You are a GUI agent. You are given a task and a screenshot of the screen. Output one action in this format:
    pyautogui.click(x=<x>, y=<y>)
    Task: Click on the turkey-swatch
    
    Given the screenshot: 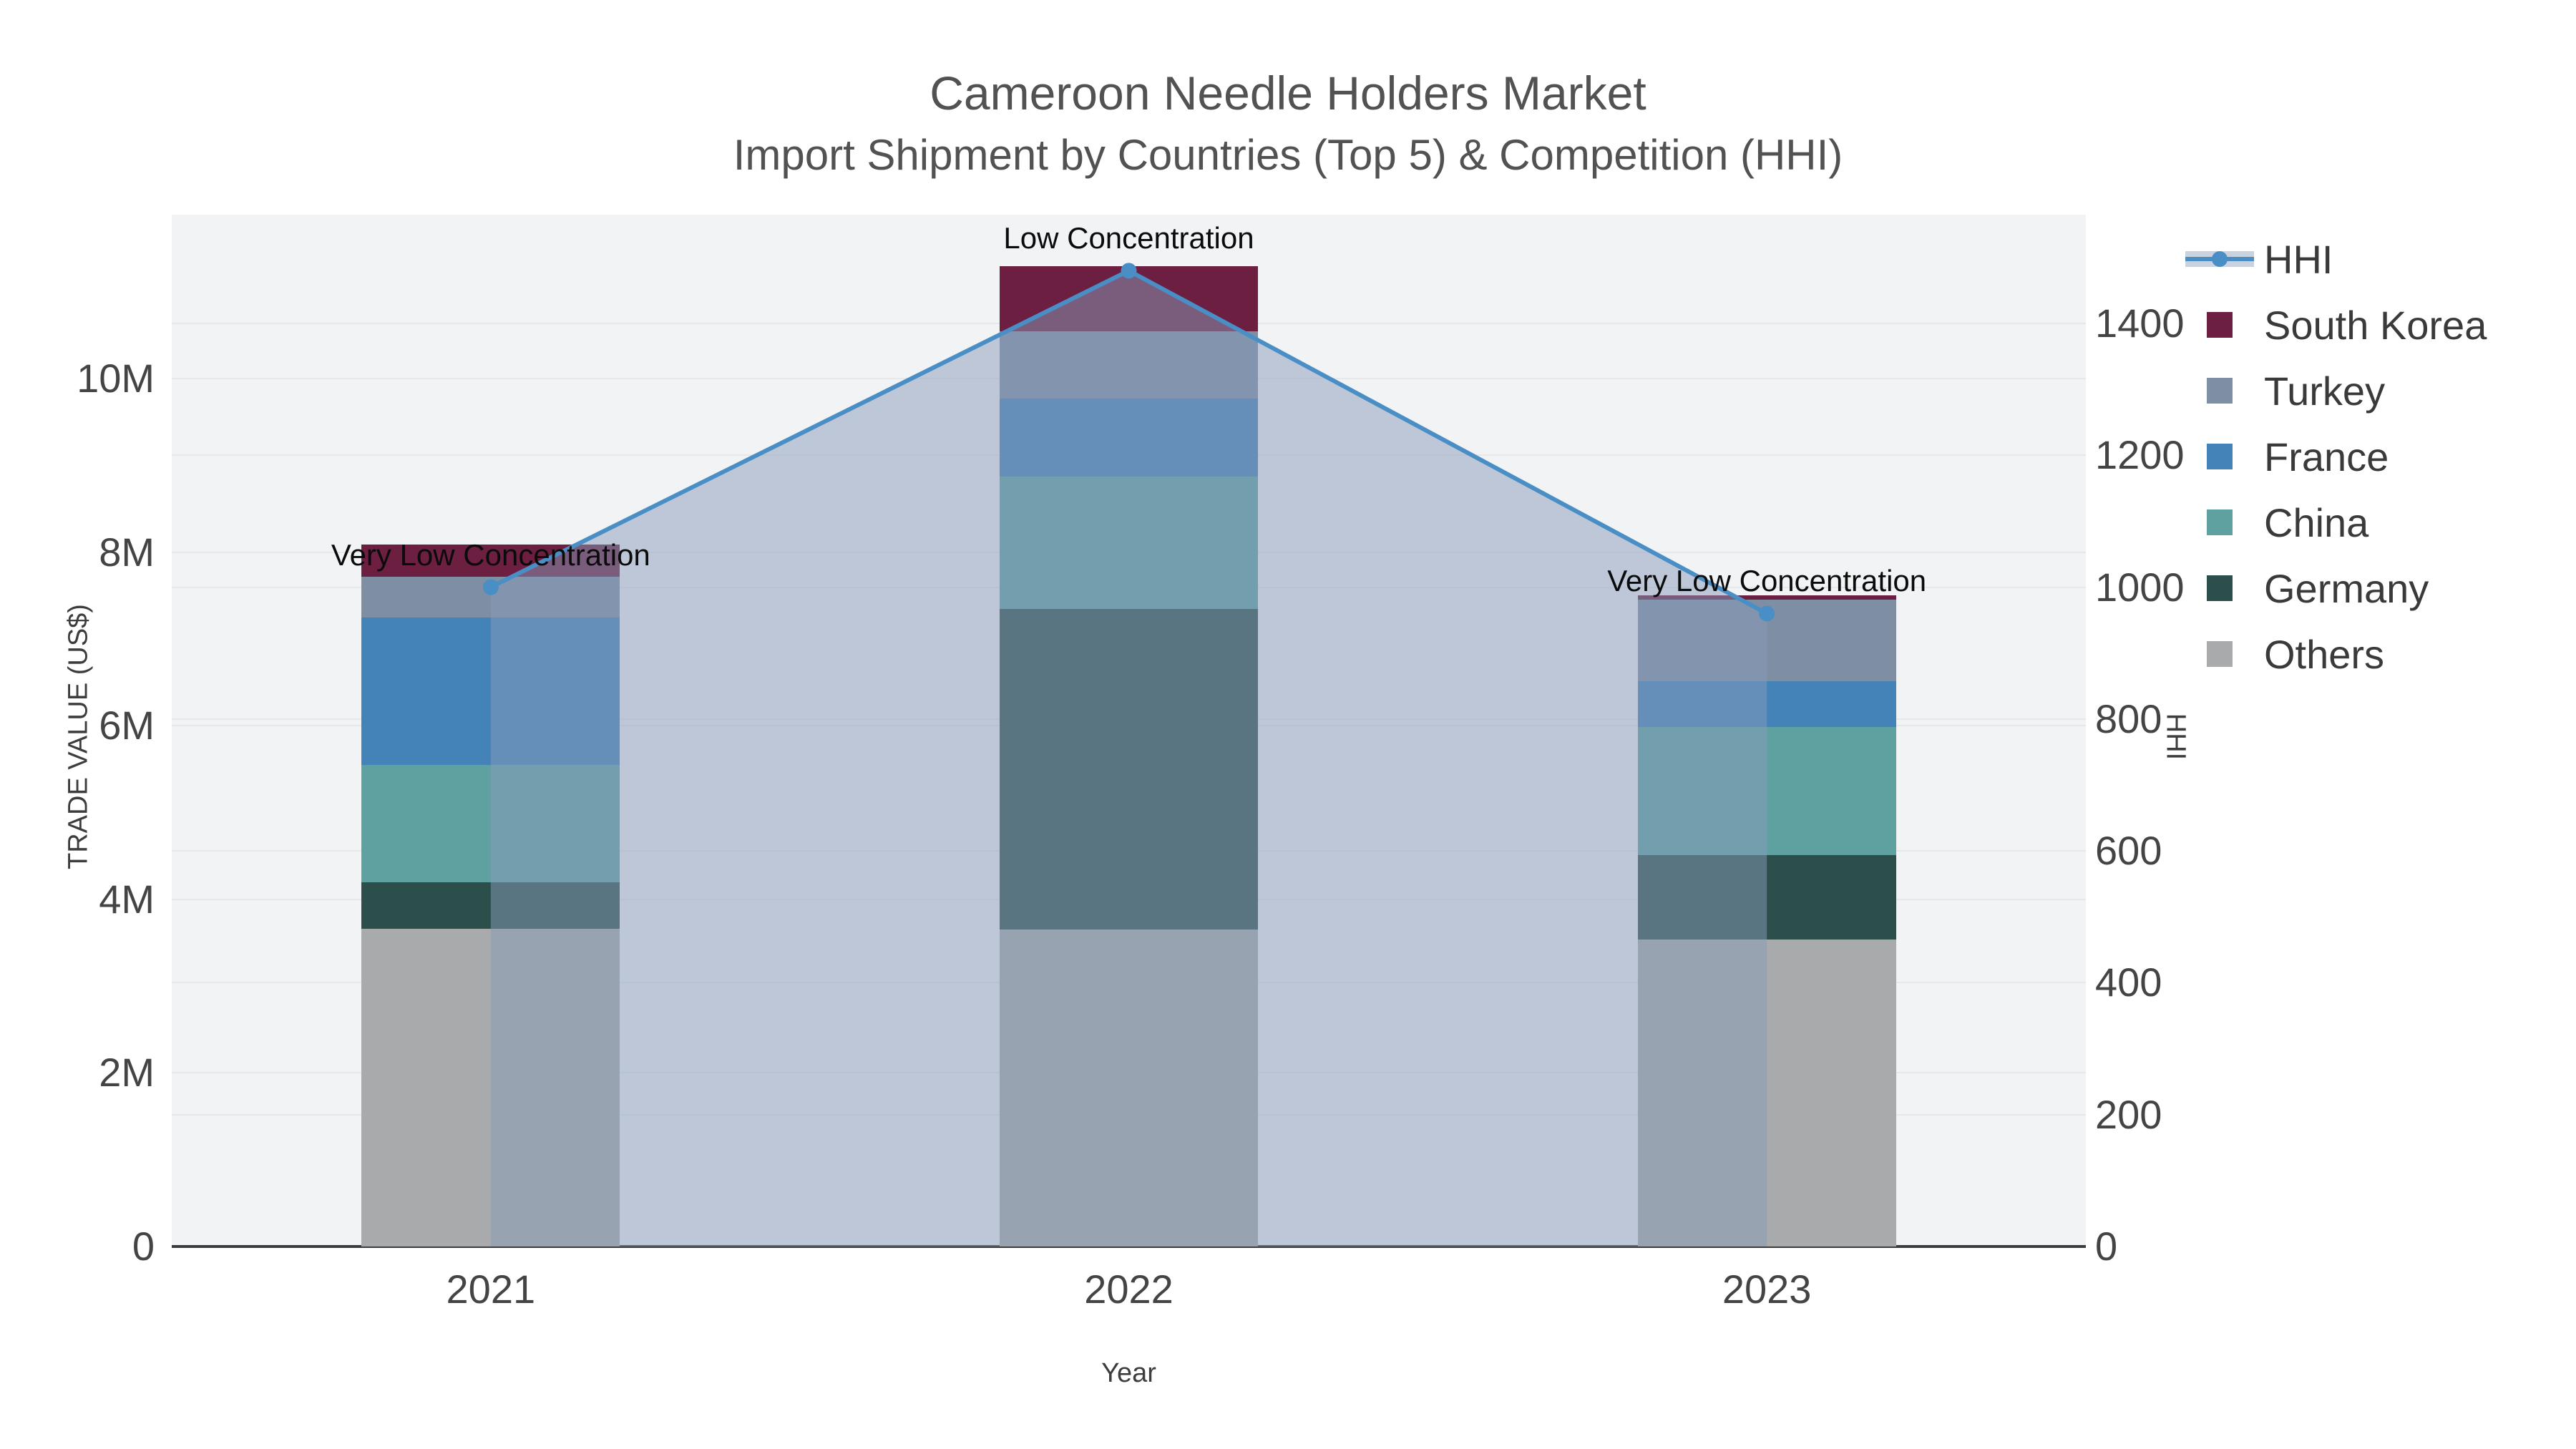 What is the action you would take?
    pyautogui.click(x=2220, y=391)
    